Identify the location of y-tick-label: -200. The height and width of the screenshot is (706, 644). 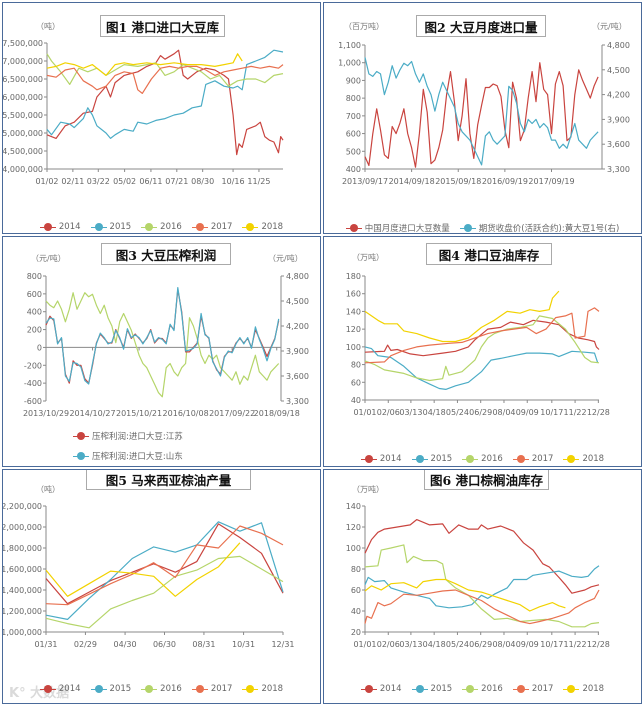
(33, 365).